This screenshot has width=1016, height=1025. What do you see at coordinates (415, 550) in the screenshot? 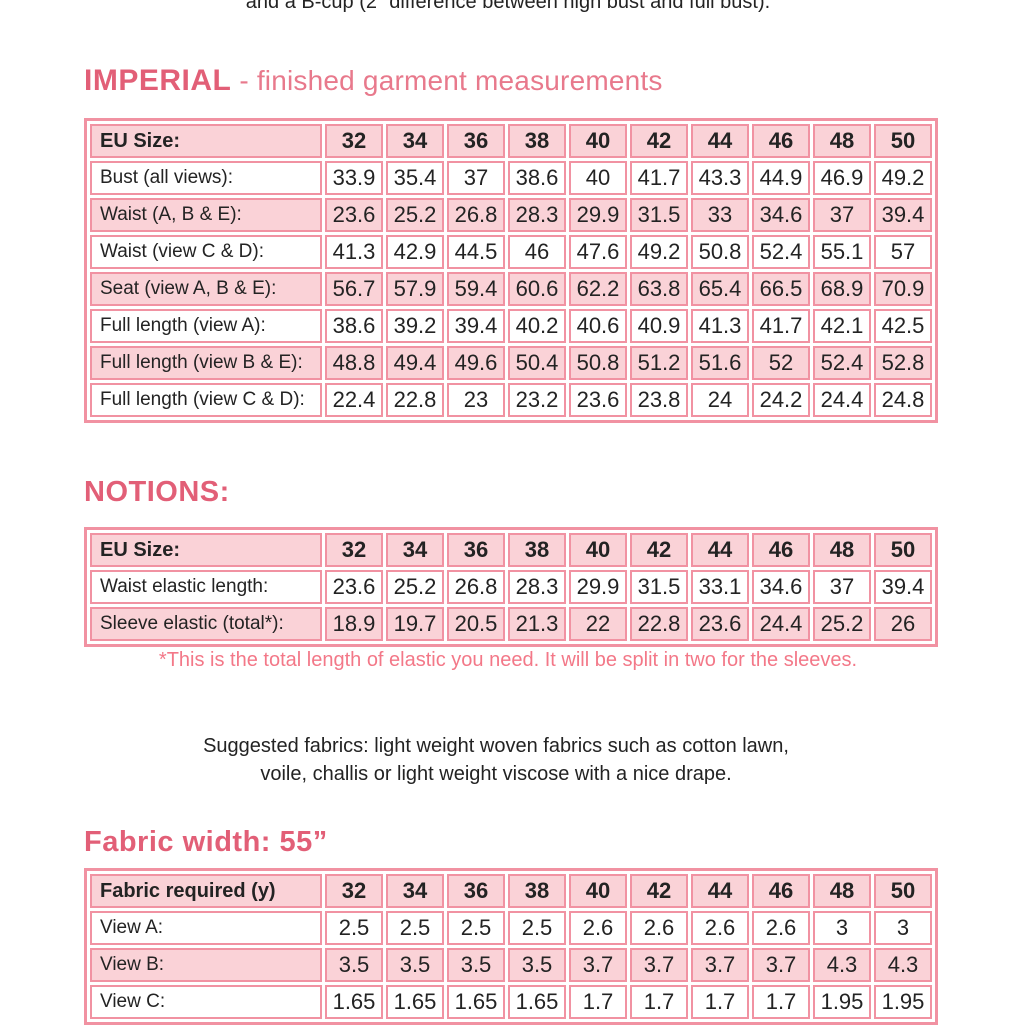
I see `size-header-cell: 34` at bounding box center [415, 550].